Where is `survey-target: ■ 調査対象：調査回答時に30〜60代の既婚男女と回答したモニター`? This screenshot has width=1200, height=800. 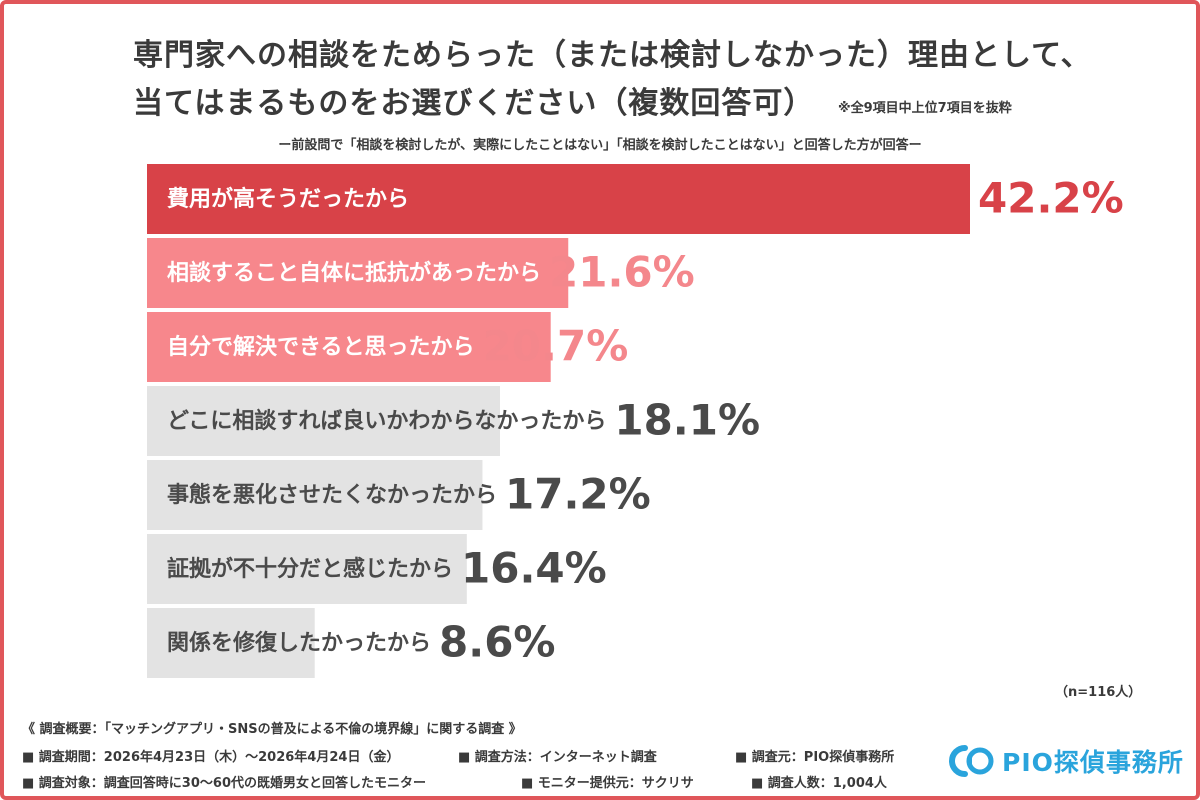
survey-target: ■ 調査対象：調査回答時に30〜60代の既婚男女と回答したモニター is located at coordinates (224, 783).